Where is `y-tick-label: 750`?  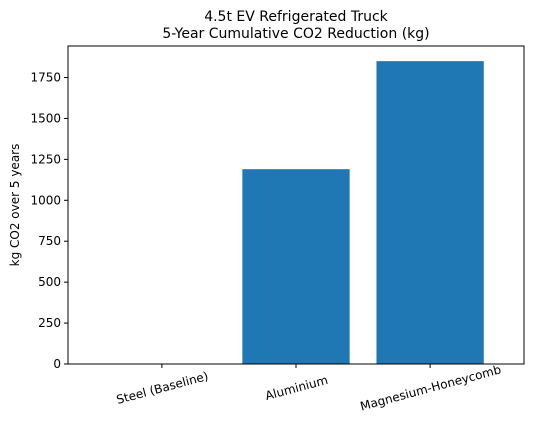
y-tick-label: 750 is located at coordinates (49, 241).